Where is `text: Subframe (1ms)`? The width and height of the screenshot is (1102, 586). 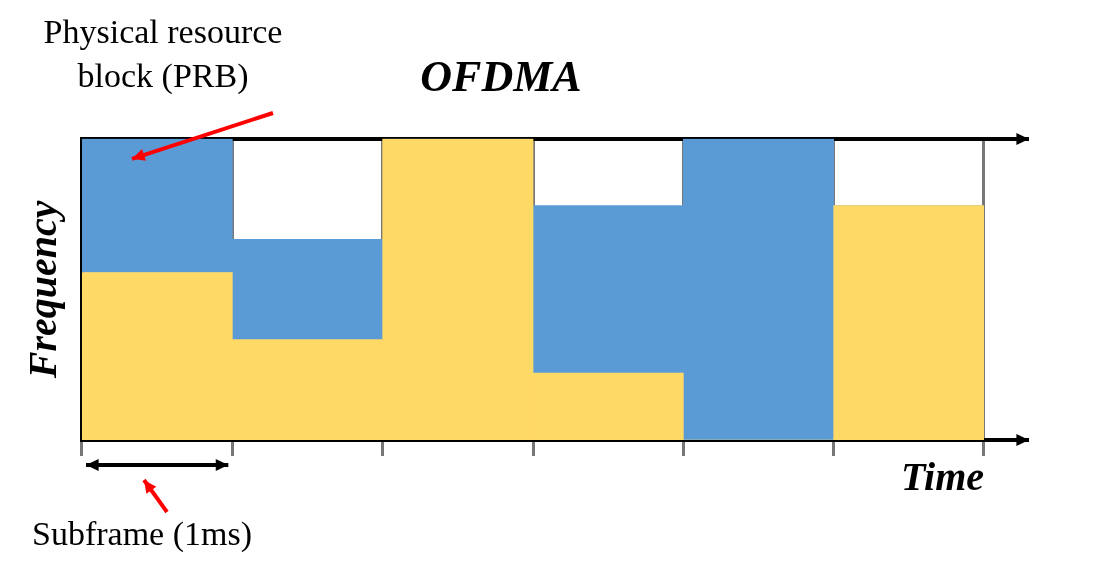
text: Subframe (1ms) is located at coordinates (142, 534).